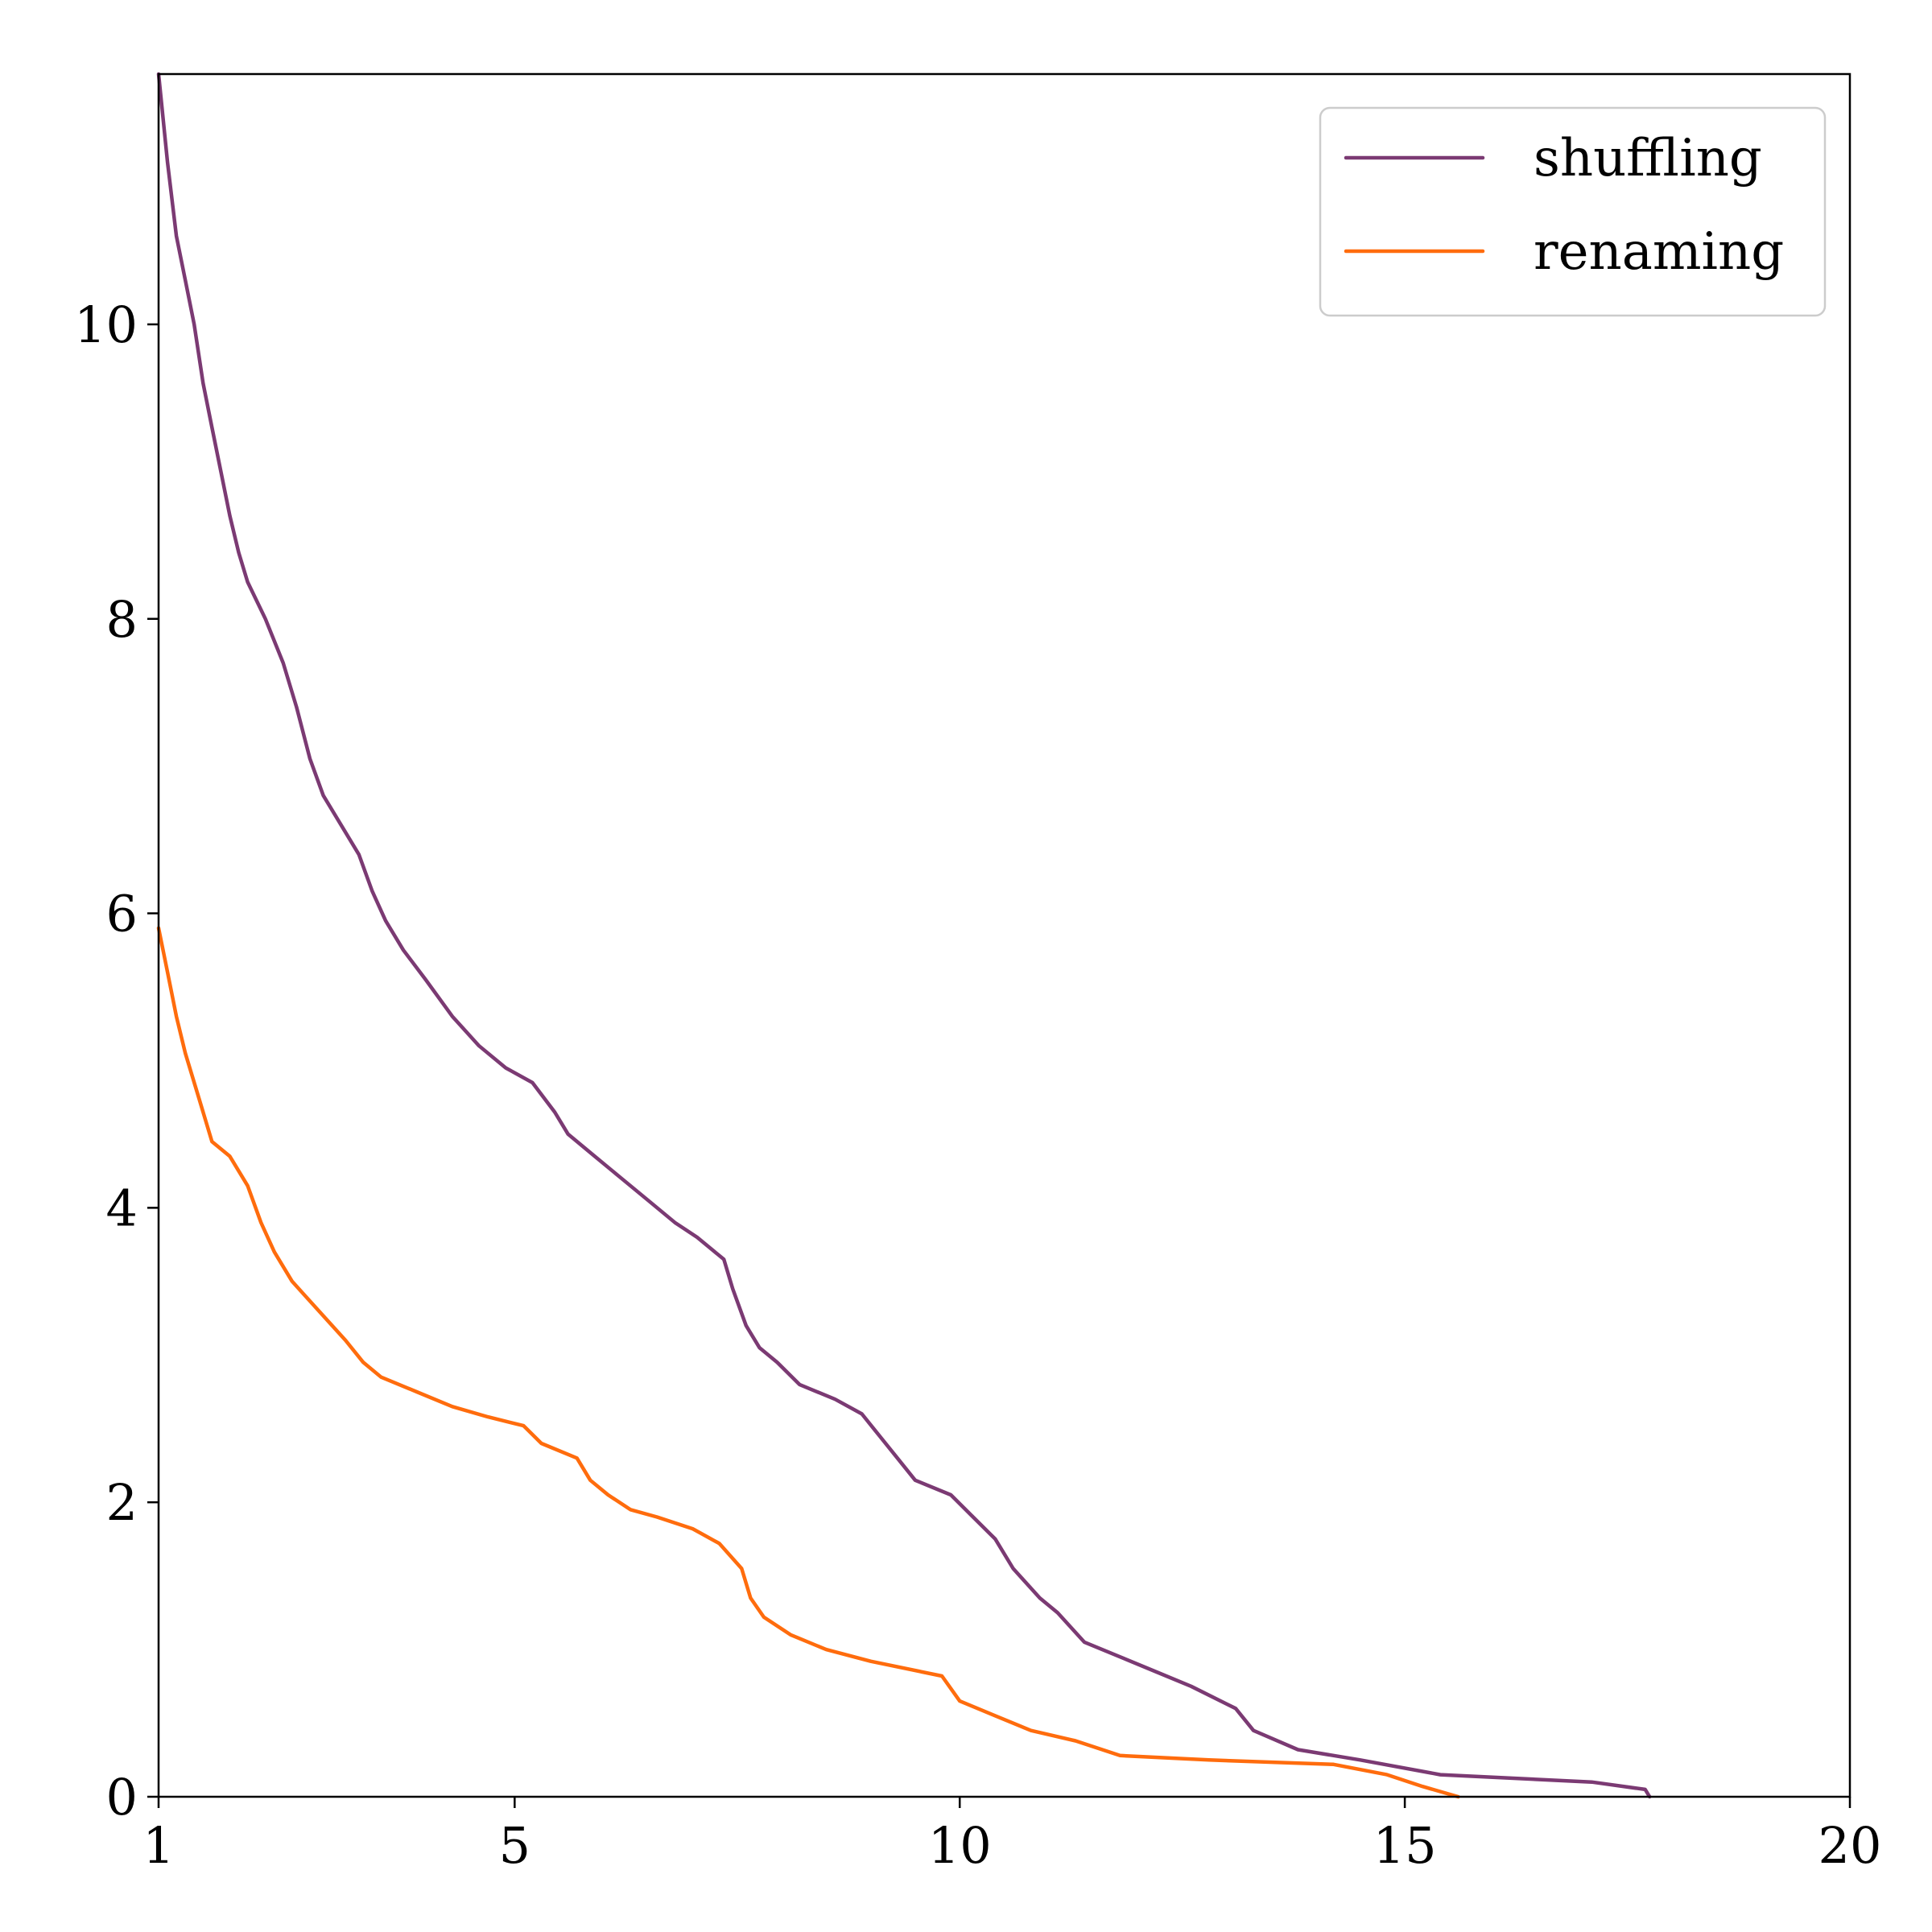 The image size is (1932, 1932). Describe the element at coordinates (122, 1208) in the screenshot. I see `y-tick-label: 4` at that location.